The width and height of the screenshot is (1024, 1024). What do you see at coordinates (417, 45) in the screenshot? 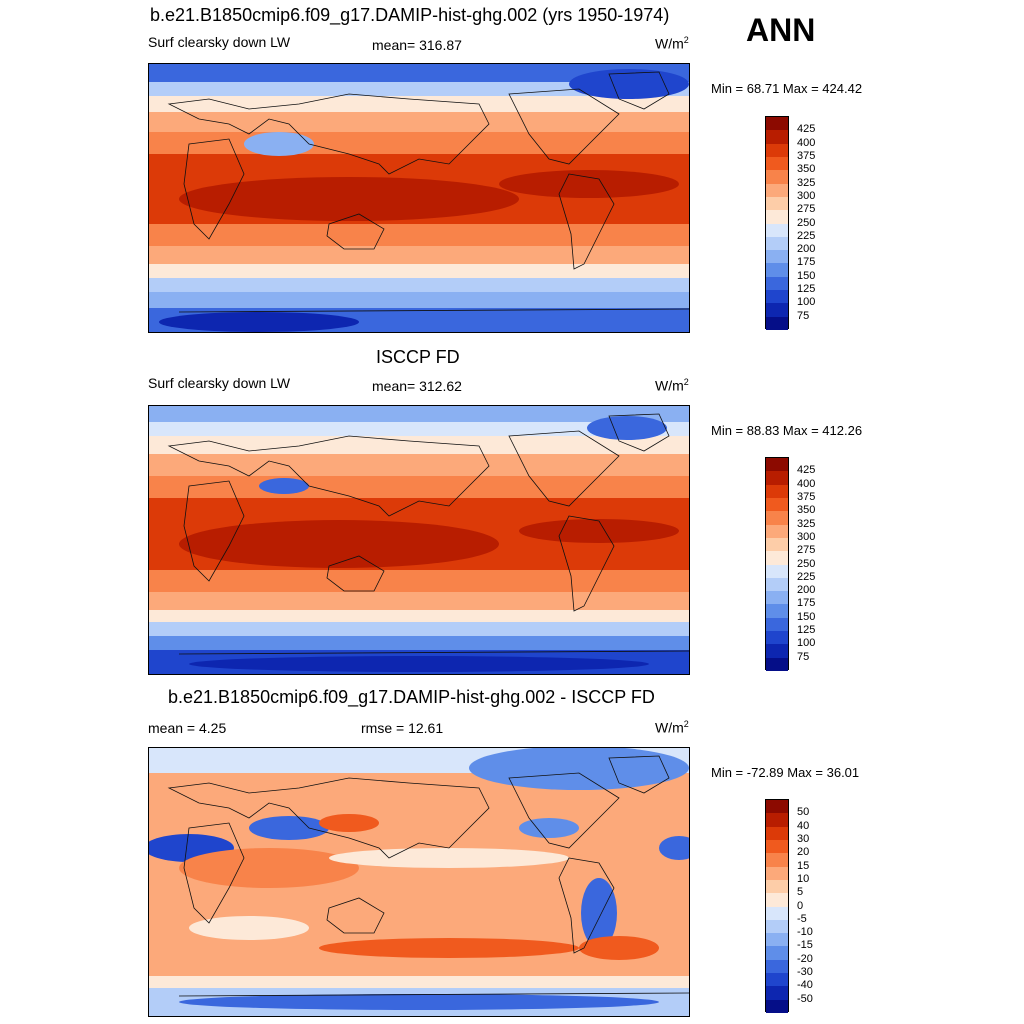
I see `panel1-mean-label: mean= 316.87` at bounding box center [417, 45].